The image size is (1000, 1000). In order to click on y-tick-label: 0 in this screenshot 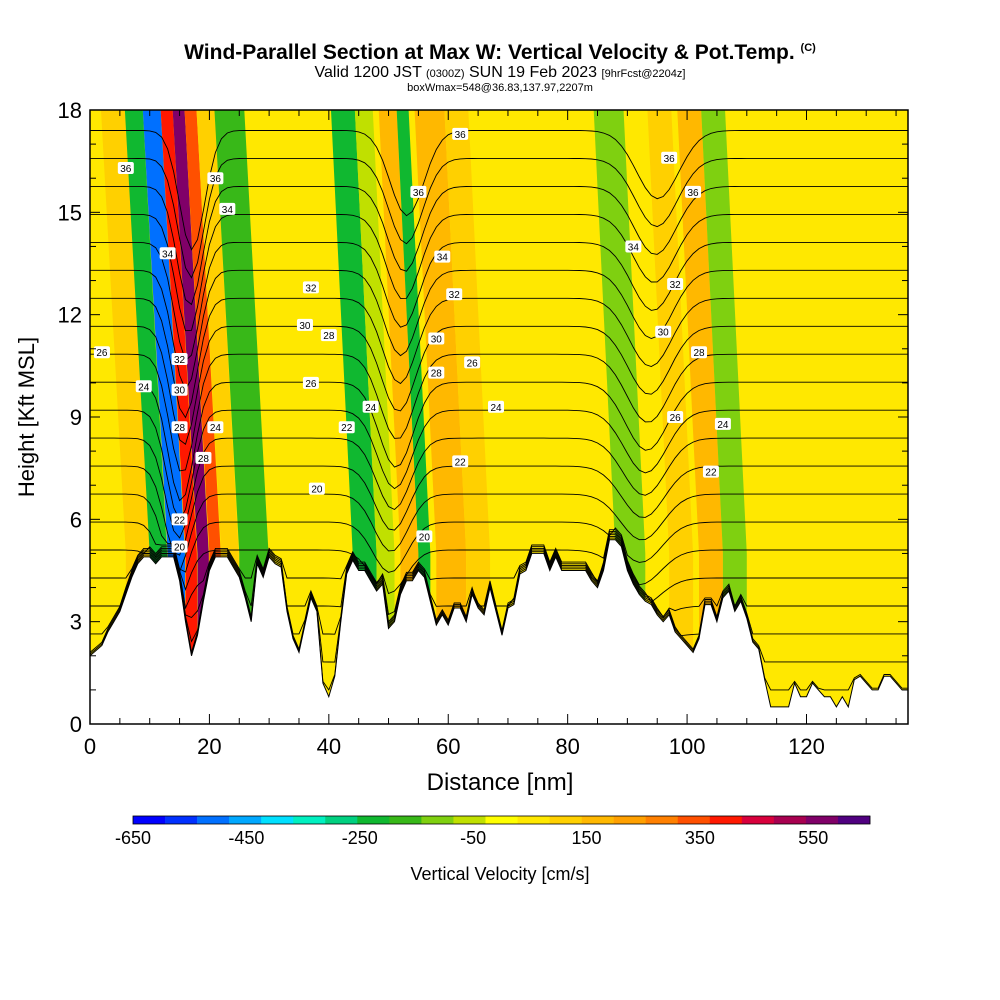, I will do `click(76, 724)`.